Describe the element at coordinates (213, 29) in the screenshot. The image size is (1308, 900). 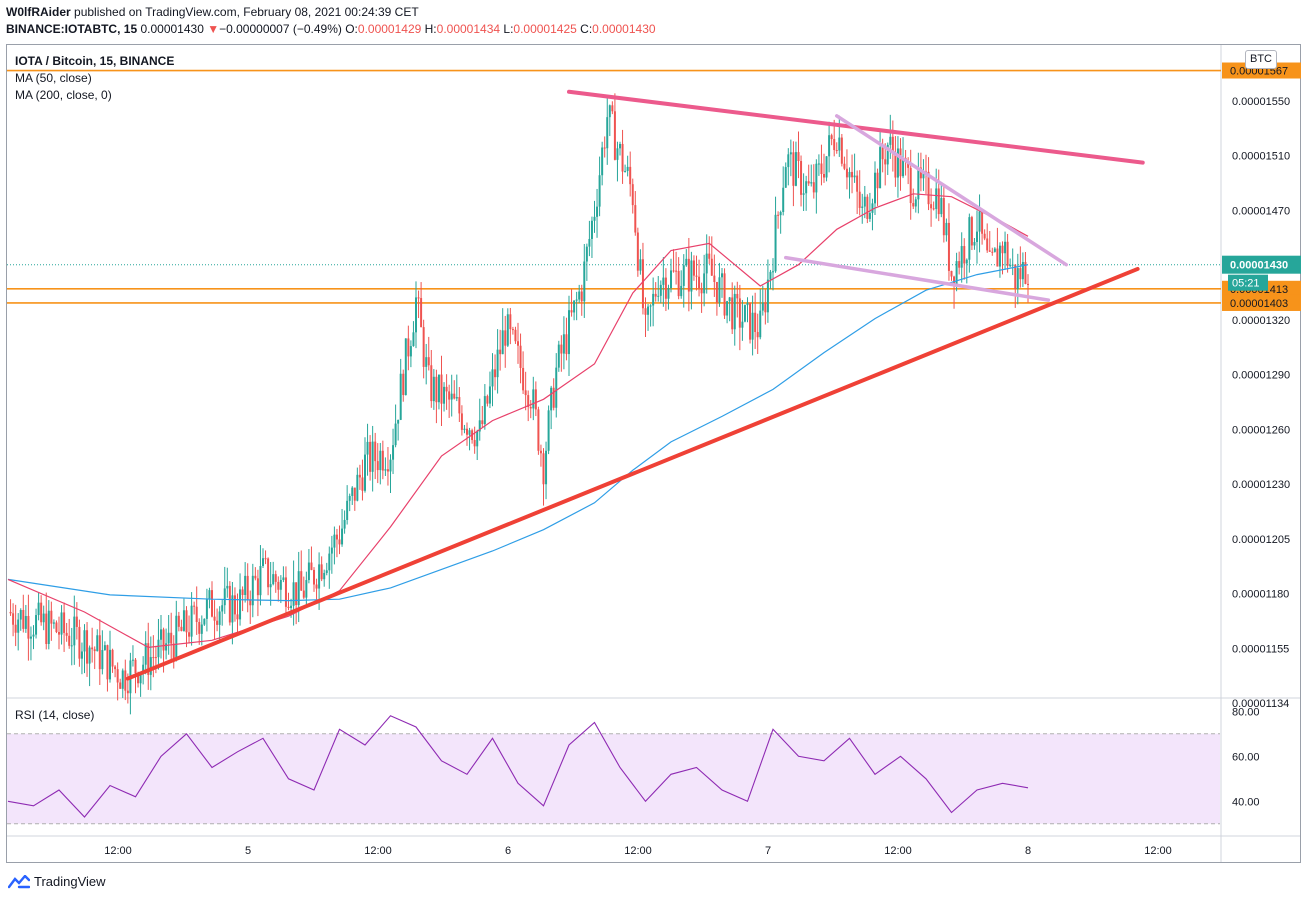
I see `down-arrow-icon: ▼` at that location.